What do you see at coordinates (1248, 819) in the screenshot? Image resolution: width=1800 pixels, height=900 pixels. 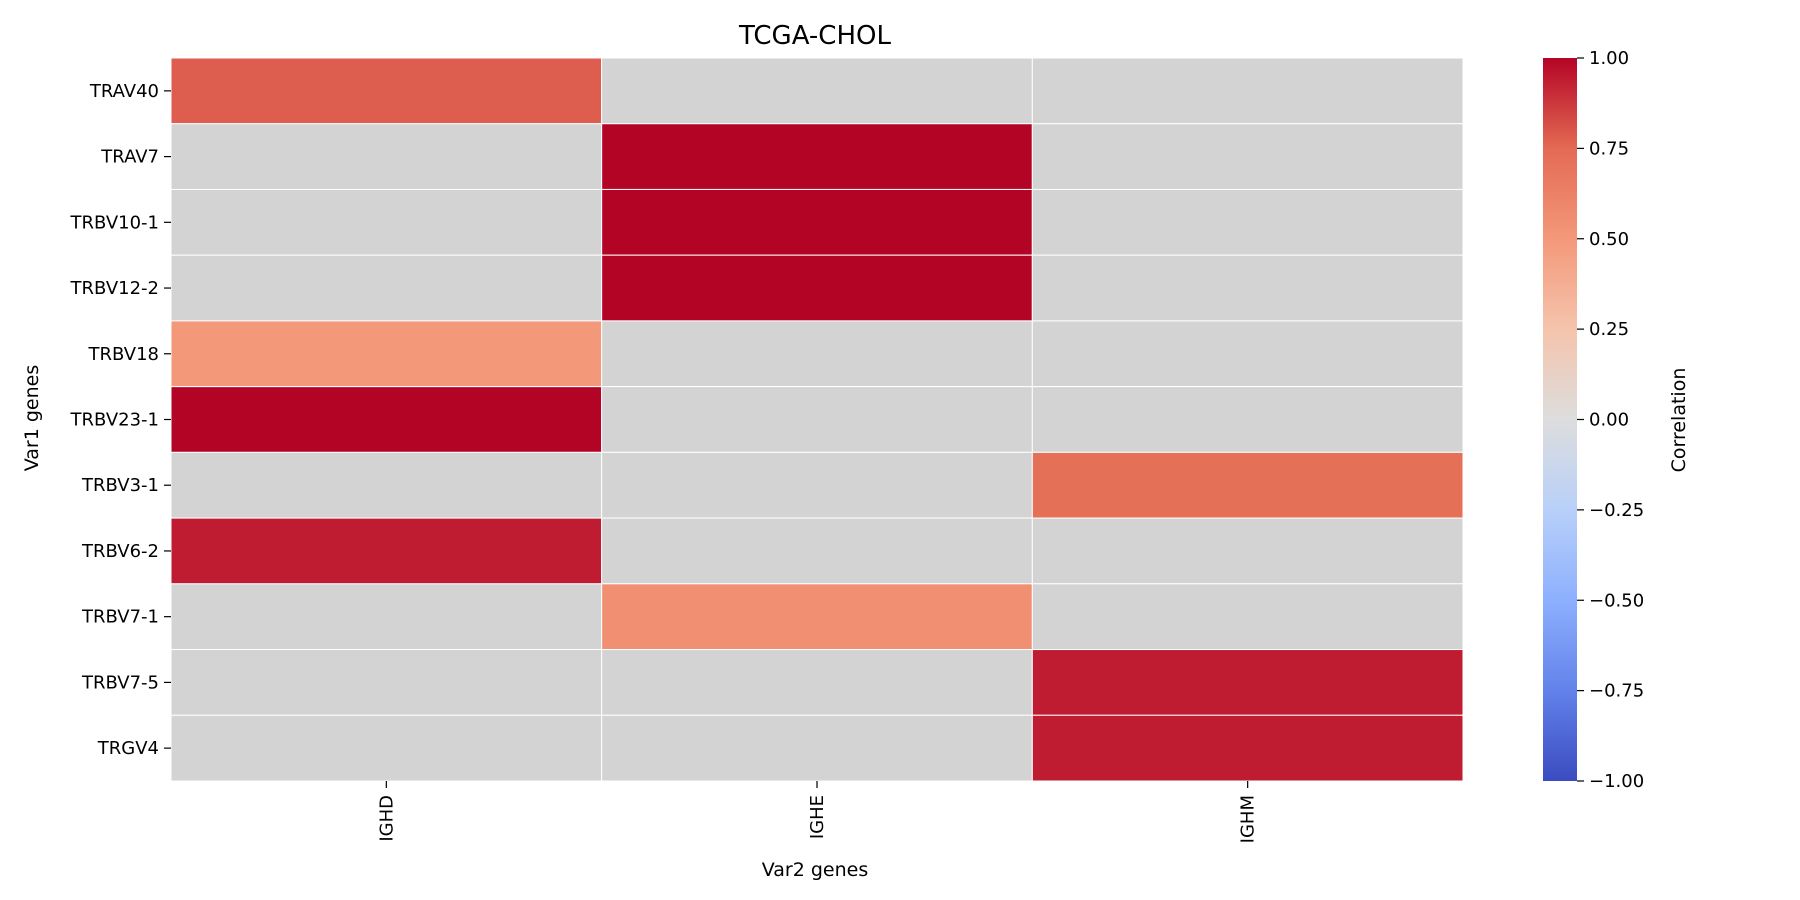 I see `x-tick-label: IGHM` at bounding box center [1248, 819].